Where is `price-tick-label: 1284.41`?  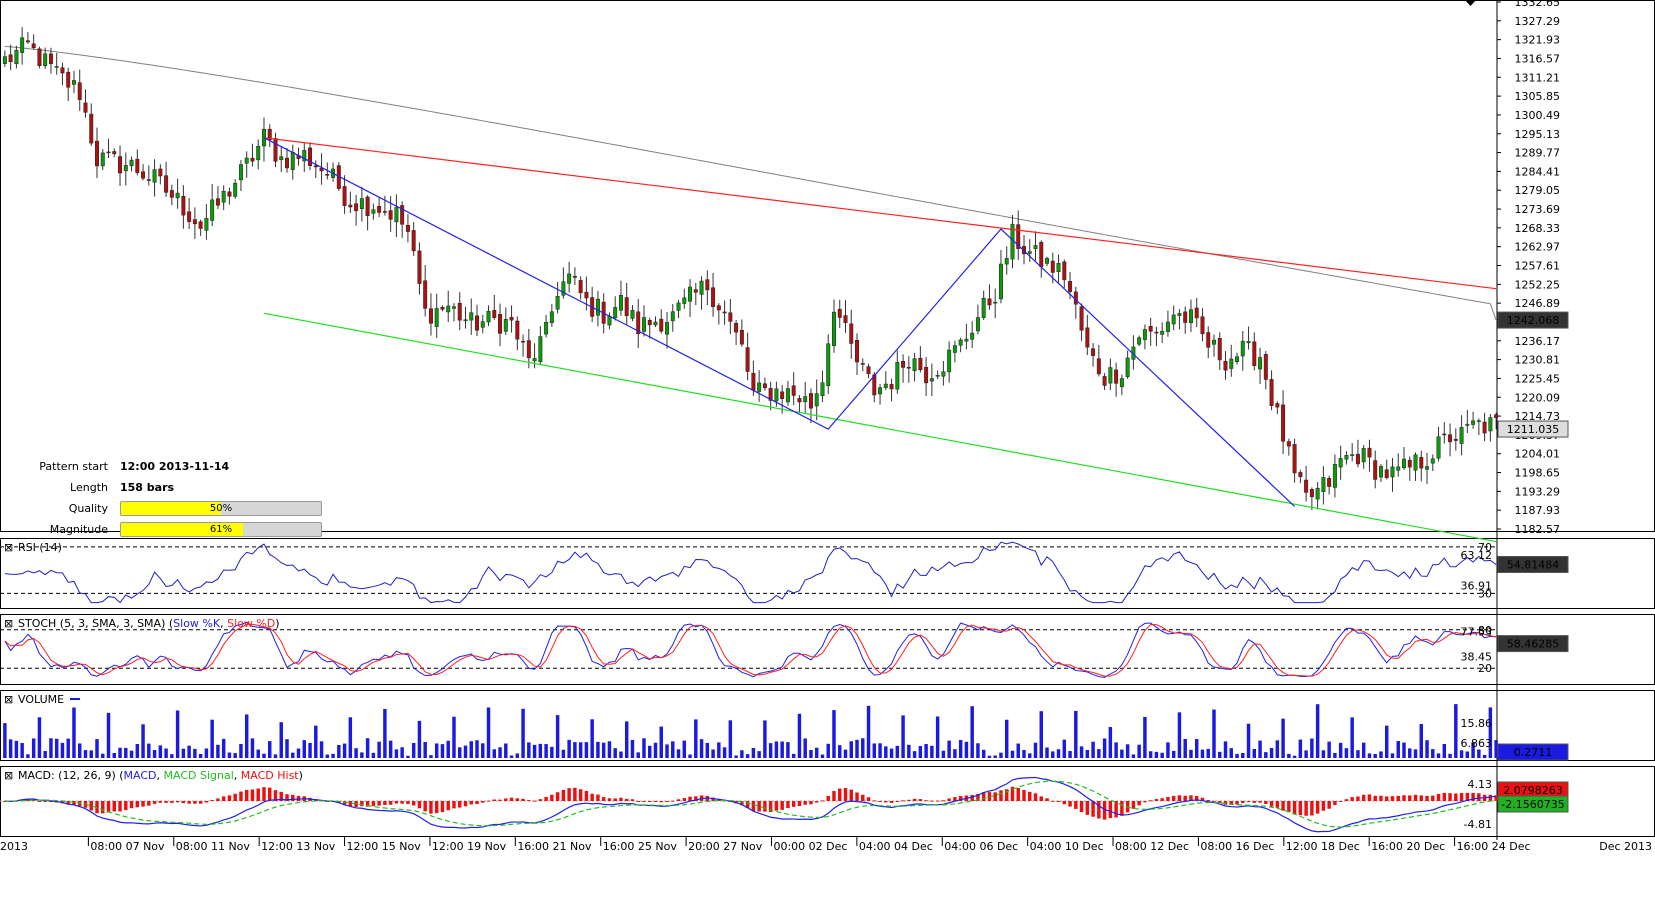 price-tick-label: 1284.41 is located at coordinates (1538, 171).